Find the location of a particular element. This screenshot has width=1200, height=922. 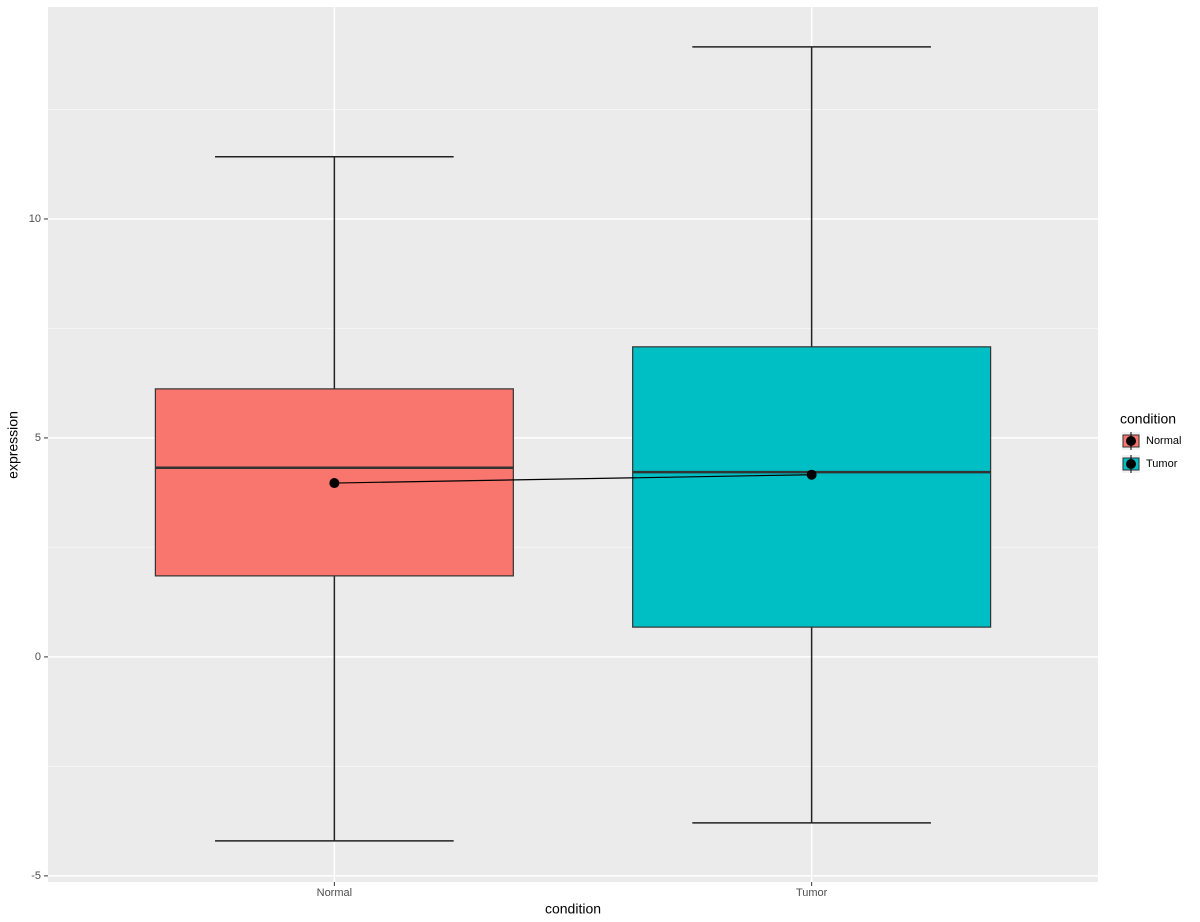

legend-label: Normal is located at coordinates (1163, 441).